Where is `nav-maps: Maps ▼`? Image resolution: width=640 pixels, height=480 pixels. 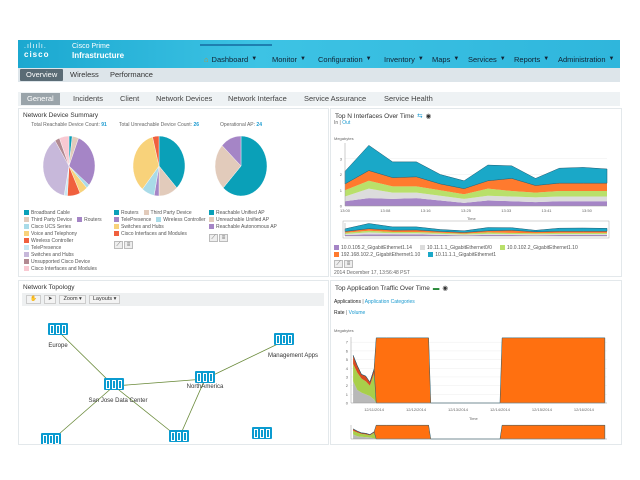 nav-maps: Maps ▼ is located at coordinates (445, 59).